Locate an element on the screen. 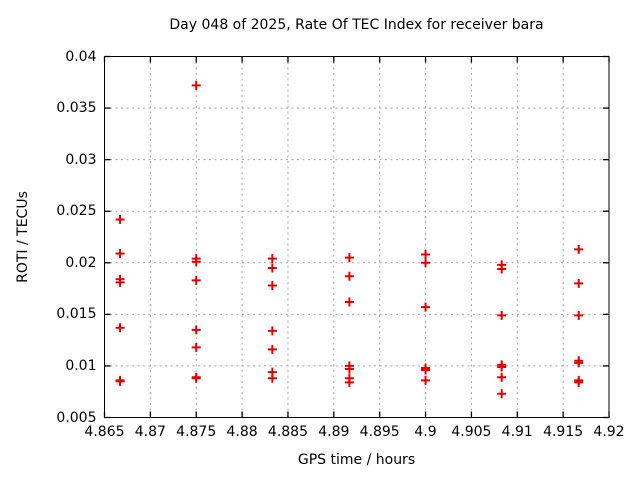 Image resolution: width=640 pixels, height=480 pixels. x-tick-label: 4.915 is located at coordinates (563, 432).